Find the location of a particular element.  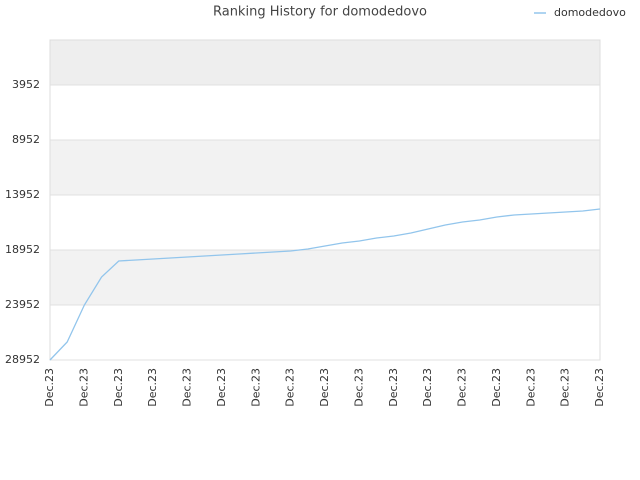

y-tick-label: 23952 is located at coordinates (22, 304).